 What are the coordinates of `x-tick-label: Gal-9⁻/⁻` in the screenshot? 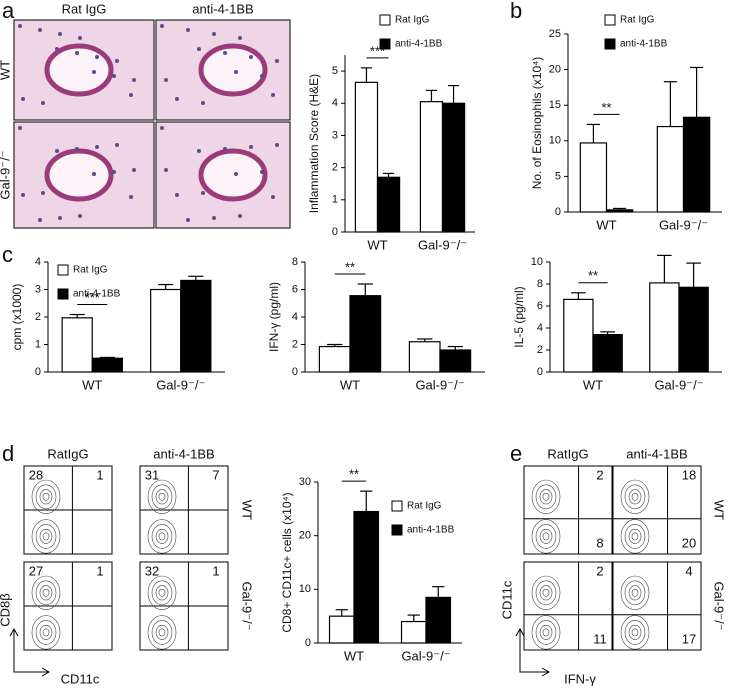 It's located at (442, 244).